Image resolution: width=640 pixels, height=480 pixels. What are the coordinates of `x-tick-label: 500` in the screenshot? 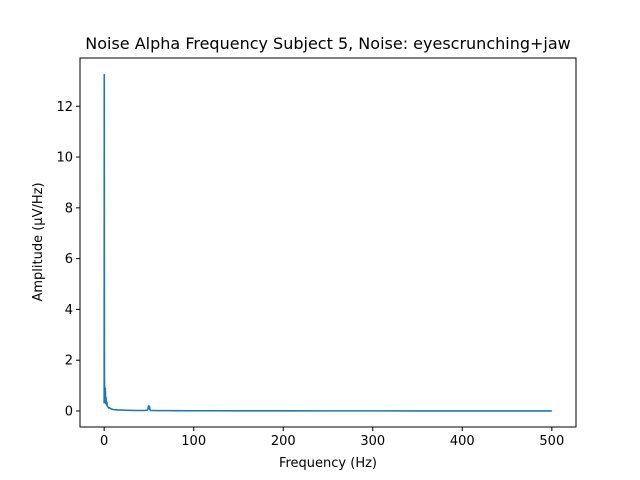 It's located at (551, 441).